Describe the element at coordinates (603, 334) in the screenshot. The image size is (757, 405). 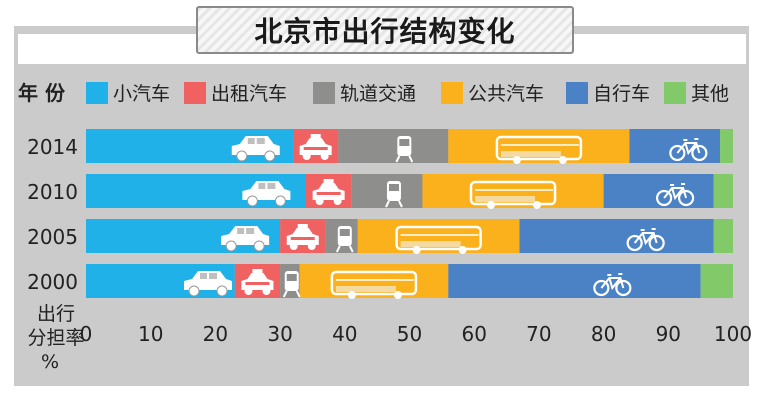
I see `x-tick-80: 80` at that location.